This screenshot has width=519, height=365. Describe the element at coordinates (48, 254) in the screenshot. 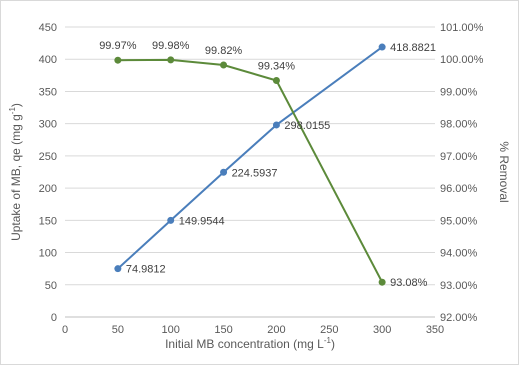

I see `y-tick-label: 100` at that location.